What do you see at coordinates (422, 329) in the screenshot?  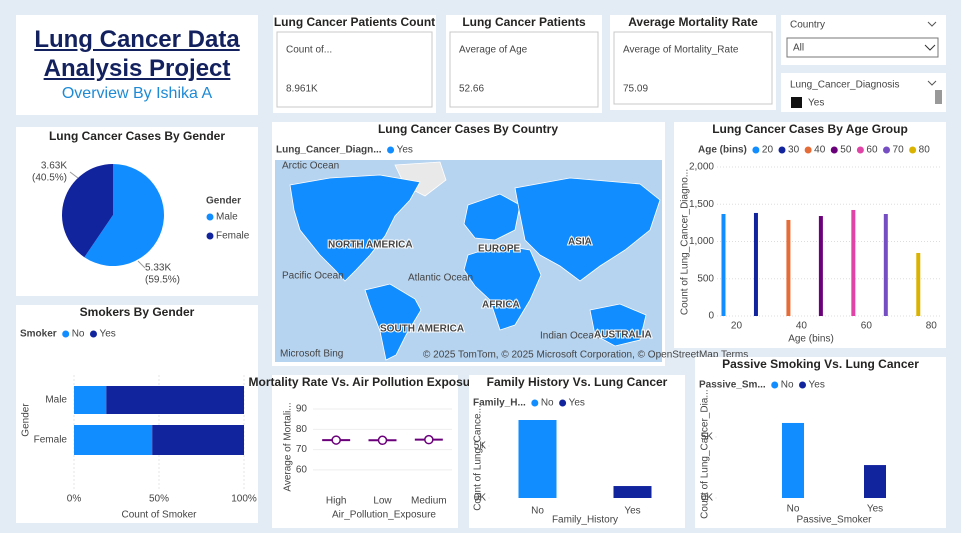 I see `map-label: SOUTH AMERICA` at bounding box center [422, 329].